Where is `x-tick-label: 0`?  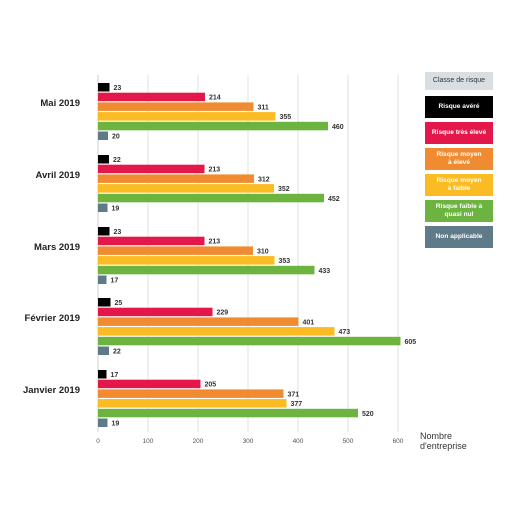 x-tick-label: 0 is located at coordinates (98, 441).